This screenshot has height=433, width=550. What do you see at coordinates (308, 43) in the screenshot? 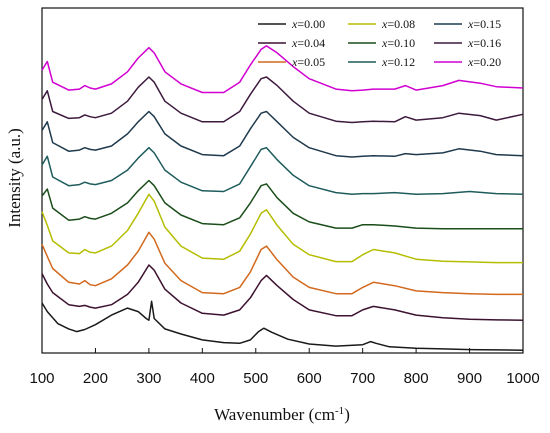
I see `legend-label-1: x=0.04` at bounding box center [308, 43].